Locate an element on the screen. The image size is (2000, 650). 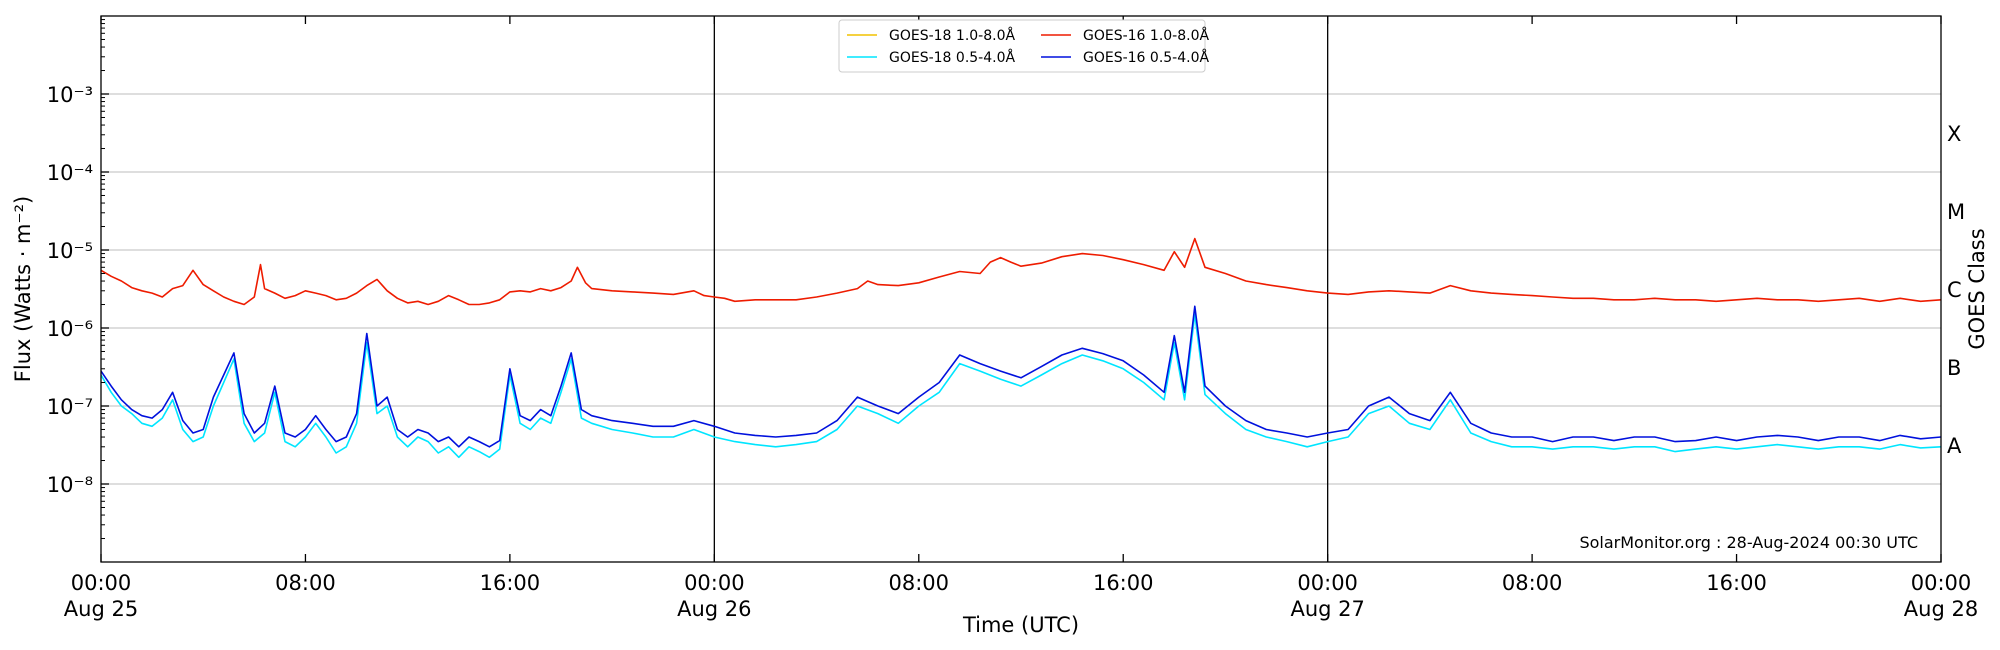
x-tick-sublabel: Aug 26 is located at coordinates (714, 609).